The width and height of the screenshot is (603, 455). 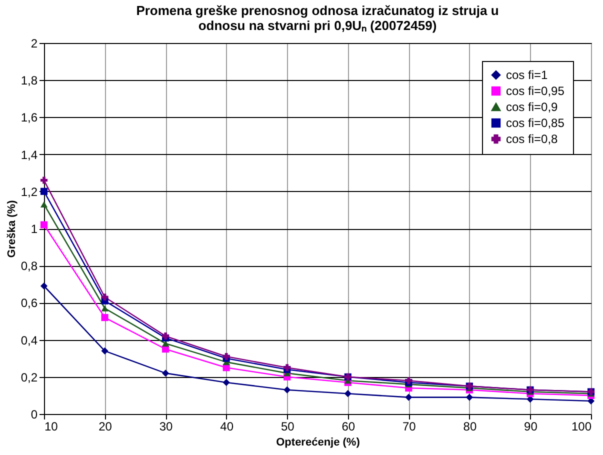 What do you see at coordinates (532, 107) in the screenshot?
I see `legend-label: cos fi=0,9` at bounding box center [532, 107].